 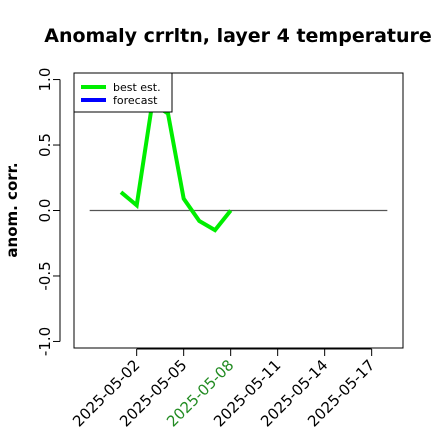 I want to click on legend-label: best est., so click(x=137, y=87).